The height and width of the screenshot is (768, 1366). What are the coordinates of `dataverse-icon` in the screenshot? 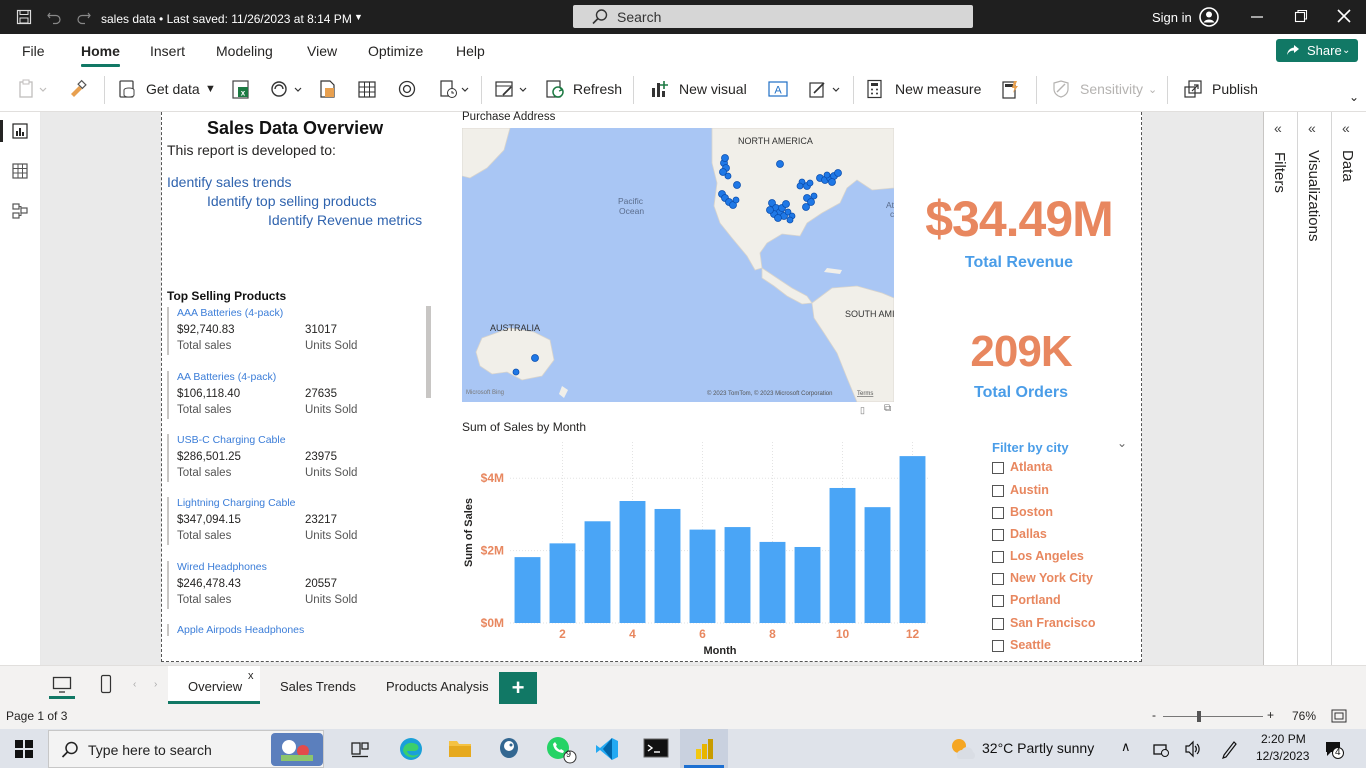 It's located at (407, 89).